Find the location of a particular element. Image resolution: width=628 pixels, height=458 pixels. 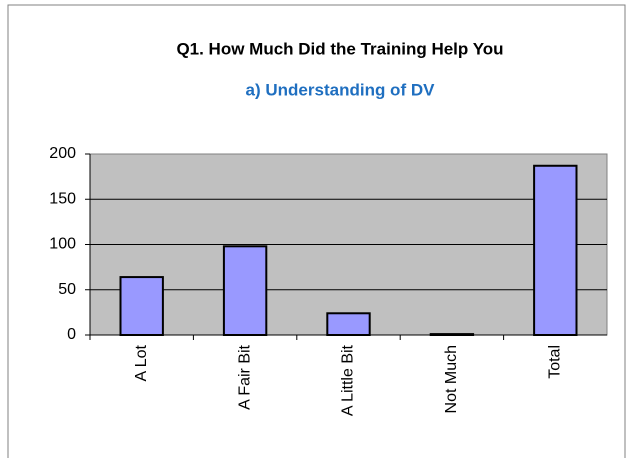

y-tick-label: 200 is located at coordinates (62, 153).